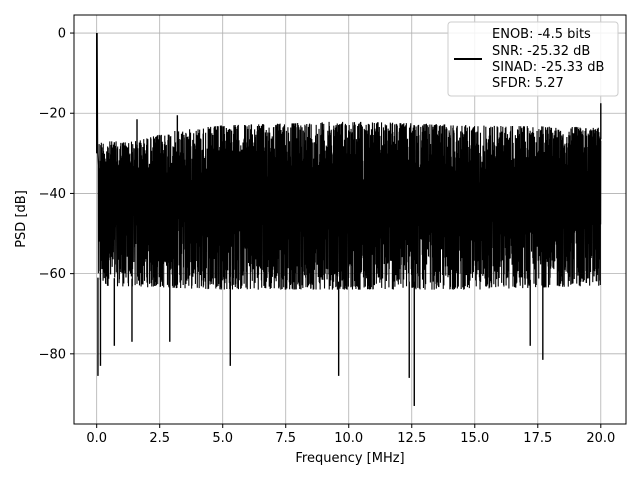  What do you see at coordinates (349, 458) in the screenshot?
I see `x-axis-label: Frequency [MHz]` at bounding box center [349, 458].